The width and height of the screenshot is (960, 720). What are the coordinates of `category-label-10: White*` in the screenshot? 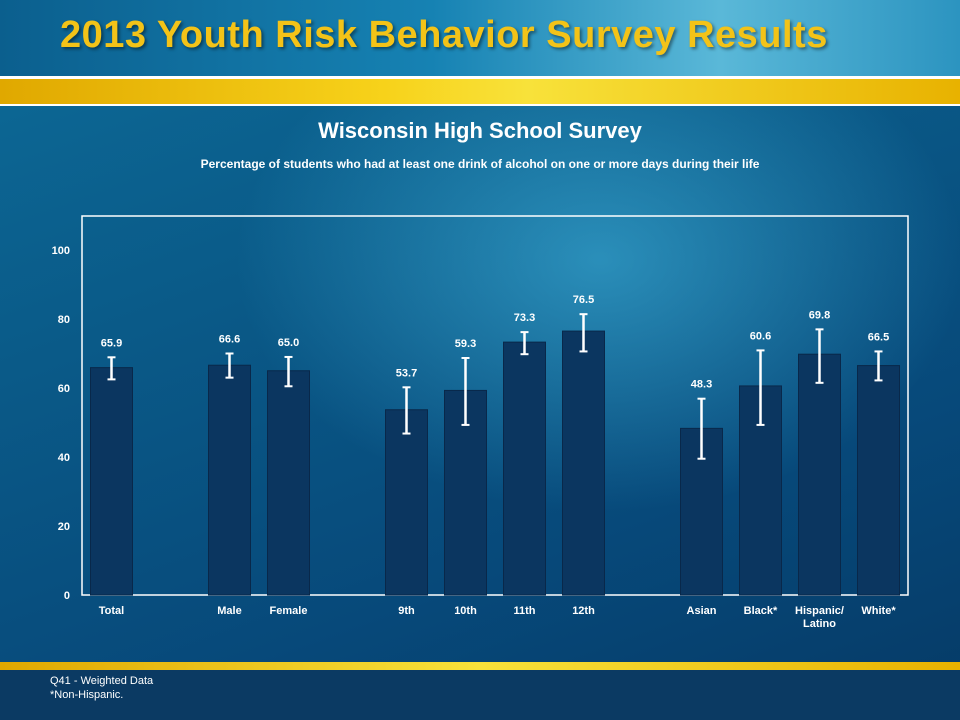 It's located at (878, 611).